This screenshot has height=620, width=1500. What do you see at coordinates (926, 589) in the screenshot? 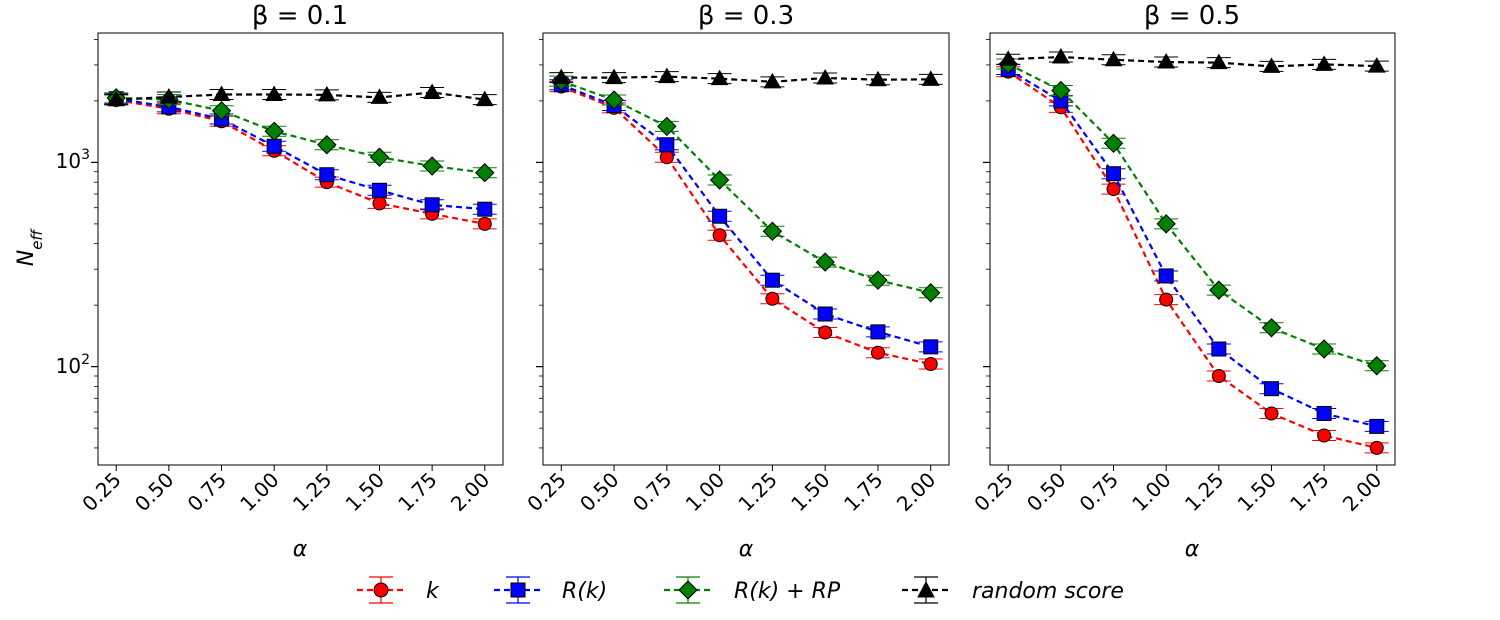
I see `legend-marker-triangle` at bounding box center [926, 589].